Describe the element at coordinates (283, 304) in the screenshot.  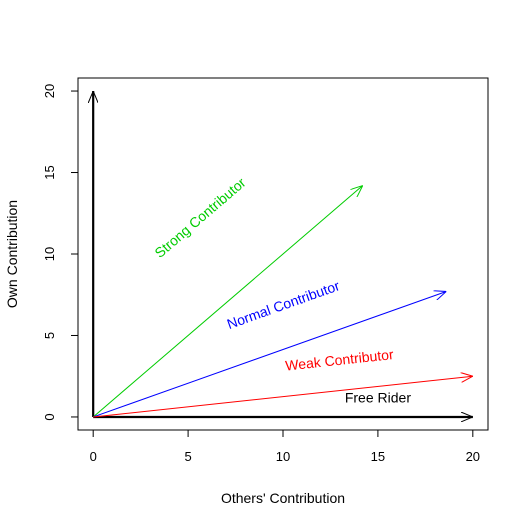
I see `label-normal-contributor: Normal Contributor` at that location.